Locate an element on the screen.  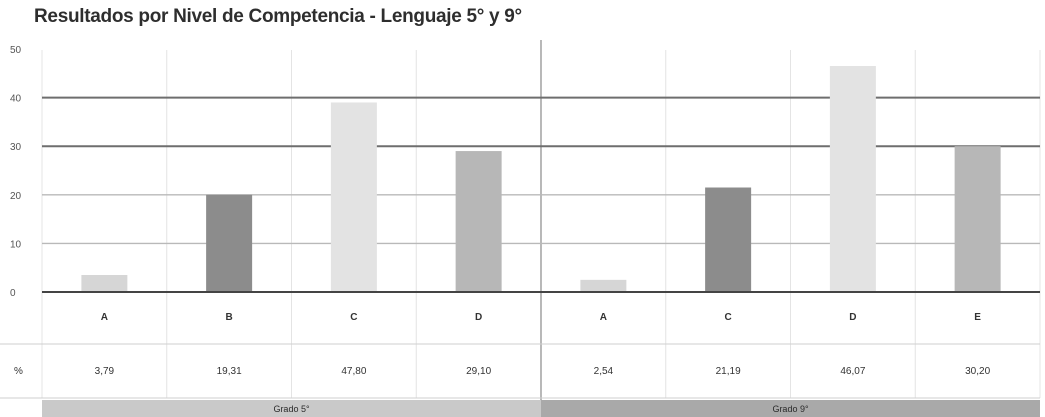
value-label: 47,80 is located at coordinates (353, 371).